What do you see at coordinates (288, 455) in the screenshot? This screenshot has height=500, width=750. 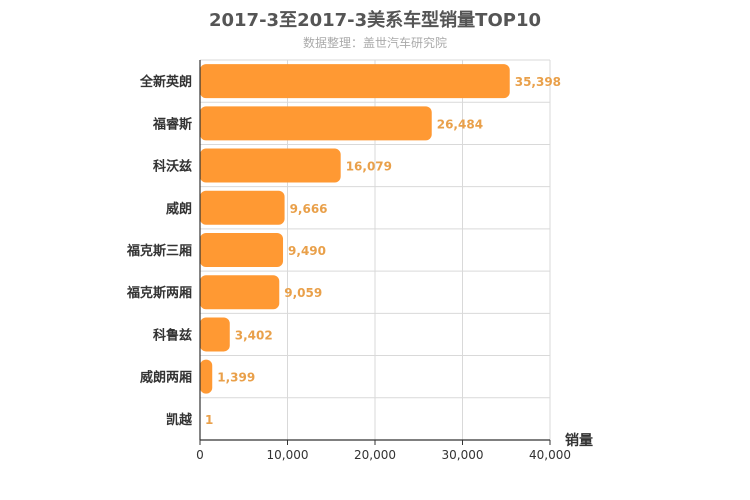 I see `x-tick-label: 10,000` at bounding box center [288, 455].